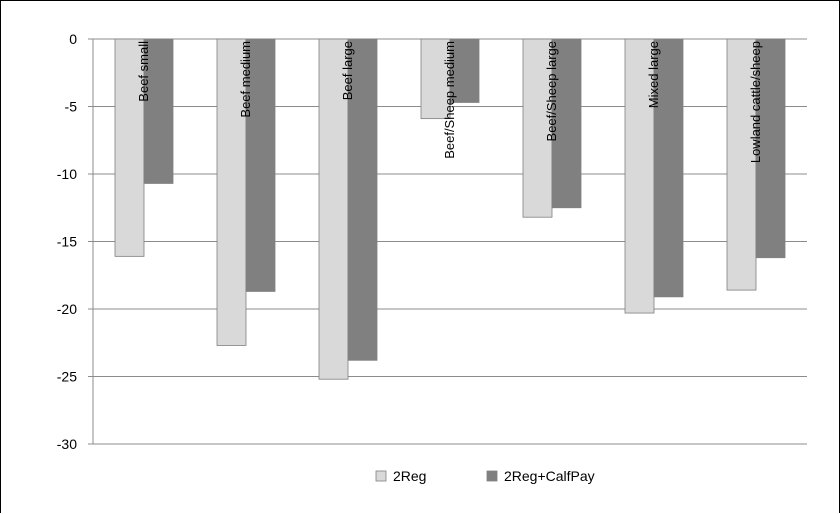  What do you see at coordinates (67, 444) in the screenshot?
I see `y-tick-label: -30` at bounding box center [67, 444].